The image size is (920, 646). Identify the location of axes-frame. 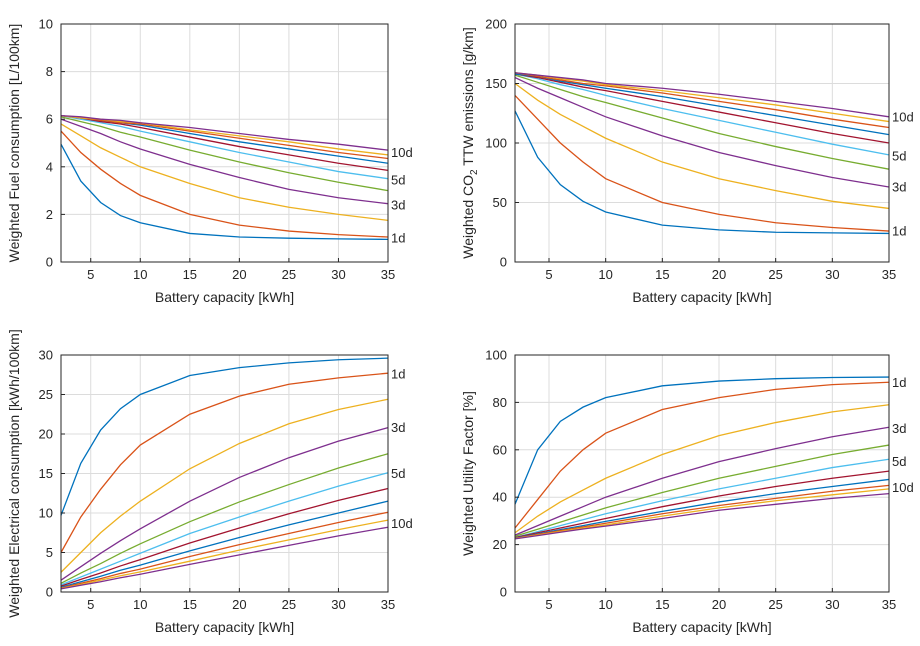
(224, 143).